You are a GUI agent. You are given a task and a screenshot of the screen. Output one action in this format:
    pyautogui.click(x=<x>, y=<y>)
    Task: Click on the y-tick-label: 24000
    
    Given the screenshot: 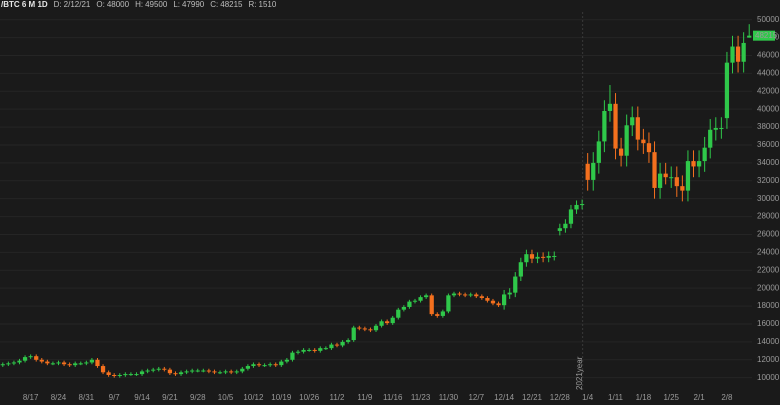 What is the action you would take?
    pyautogui.click(x=768, y=251)
    